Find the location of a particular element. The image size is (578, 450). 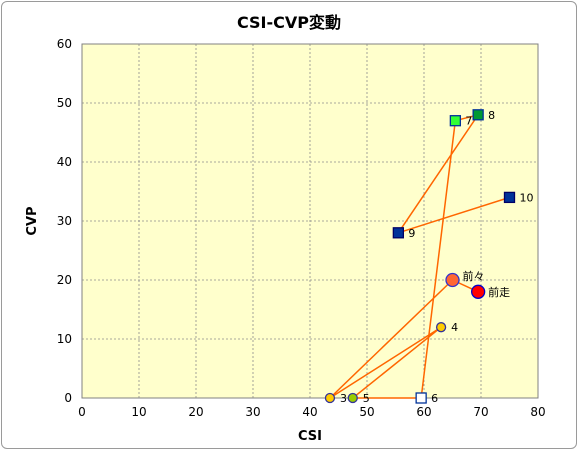

x-tick-label: 80 is located at coordinates (537, 412).